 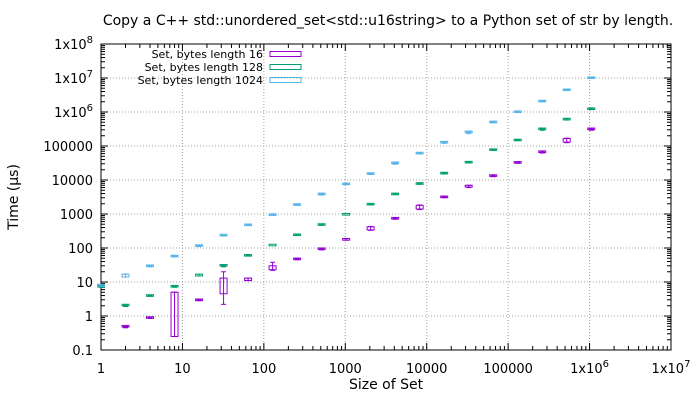 I want to click on y-tick-label: 0.1, so click(x=82, y=351).